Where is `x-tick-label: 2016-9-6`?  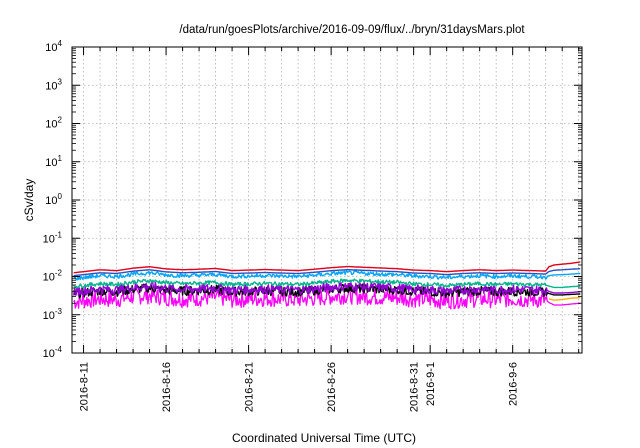
x-tick-label: 2016-9-6 is located at coordinates (514, 384).